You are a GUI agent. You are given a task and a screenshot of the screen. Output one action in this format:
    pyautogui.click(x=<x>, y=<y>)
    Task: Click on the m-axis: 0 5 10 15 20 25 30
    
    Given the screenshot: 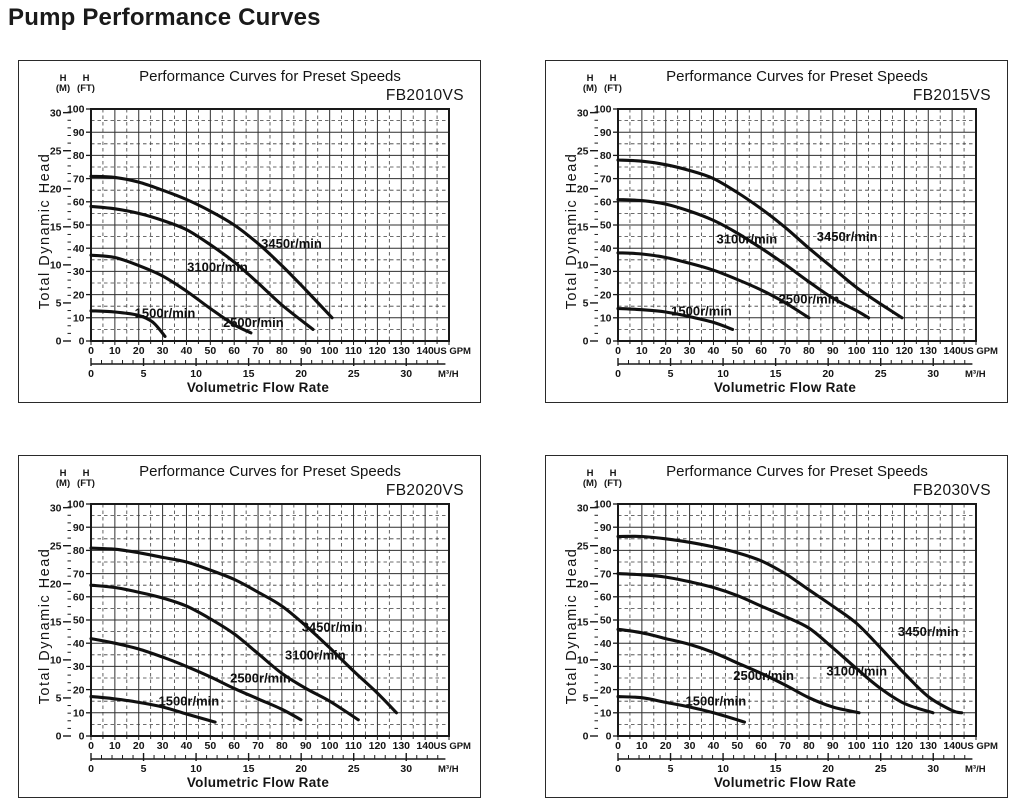 What is the action you would take?
    pyautogui.click(x=60, y=227)
    